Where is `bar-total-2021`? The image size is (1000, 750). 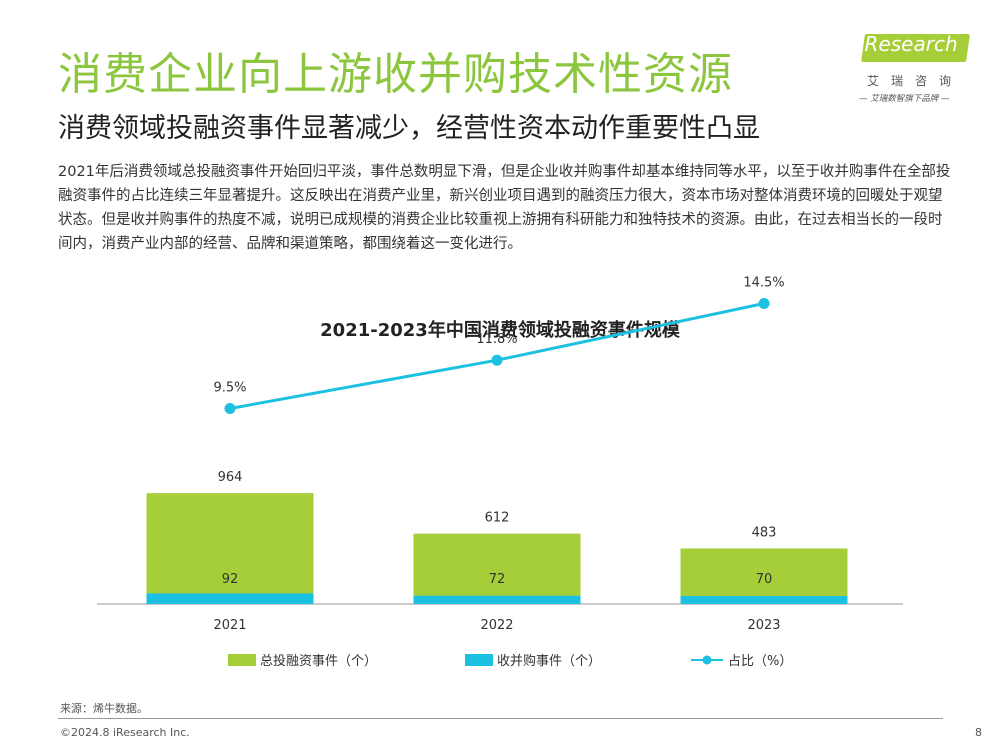 bar-total-2021 is located at coordinates (230, 548).